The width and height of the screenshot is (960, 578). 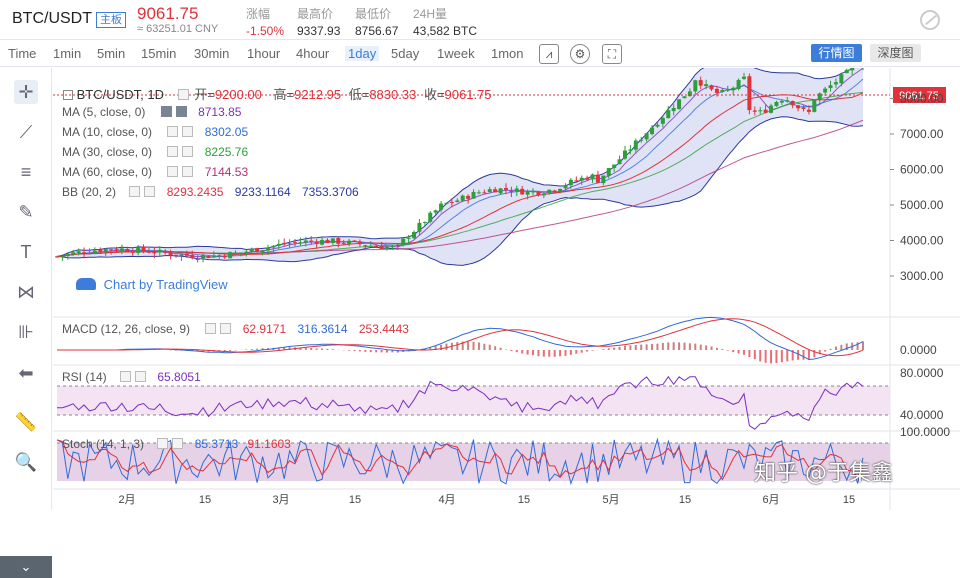 What do you see at coordinates (262, 192) in the screenshot?
I see `bb-upper-value: 9233.1164` at bounding box center [262, 192].